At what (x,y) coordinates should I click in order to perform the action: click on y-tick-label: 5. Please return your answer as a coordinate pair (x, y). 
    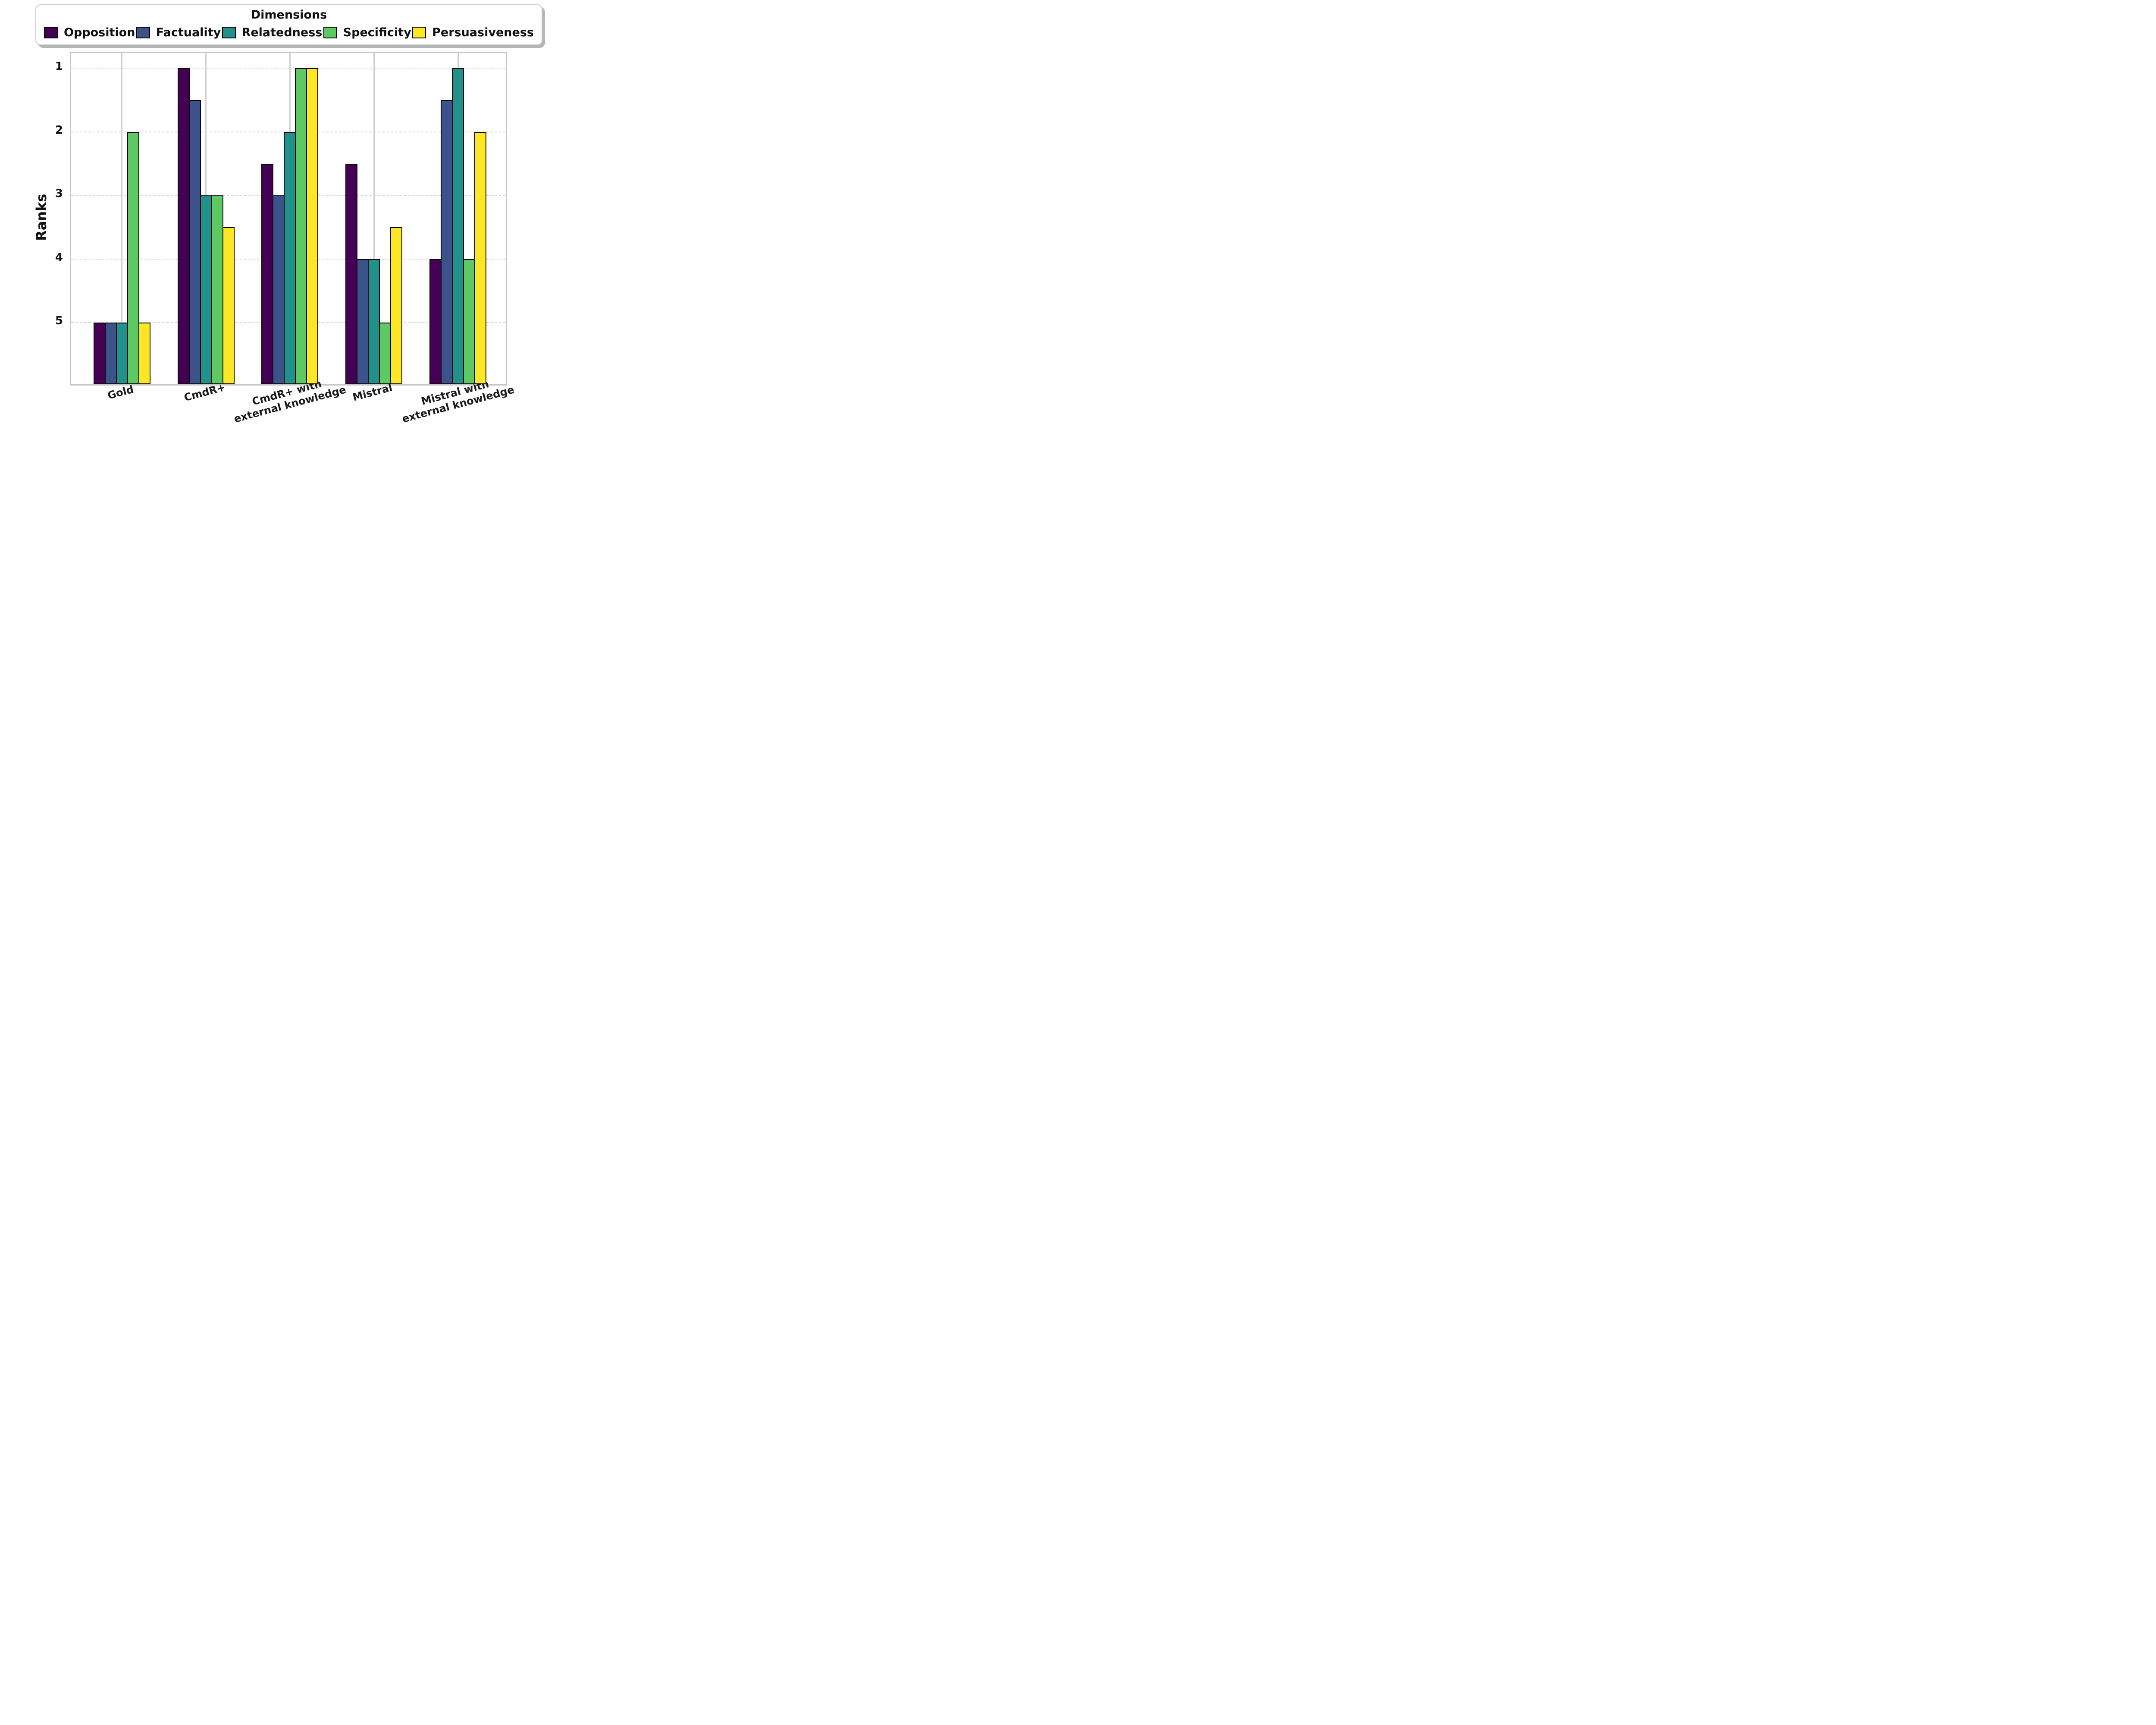
    Looking at the image, I should click on (59, 321).